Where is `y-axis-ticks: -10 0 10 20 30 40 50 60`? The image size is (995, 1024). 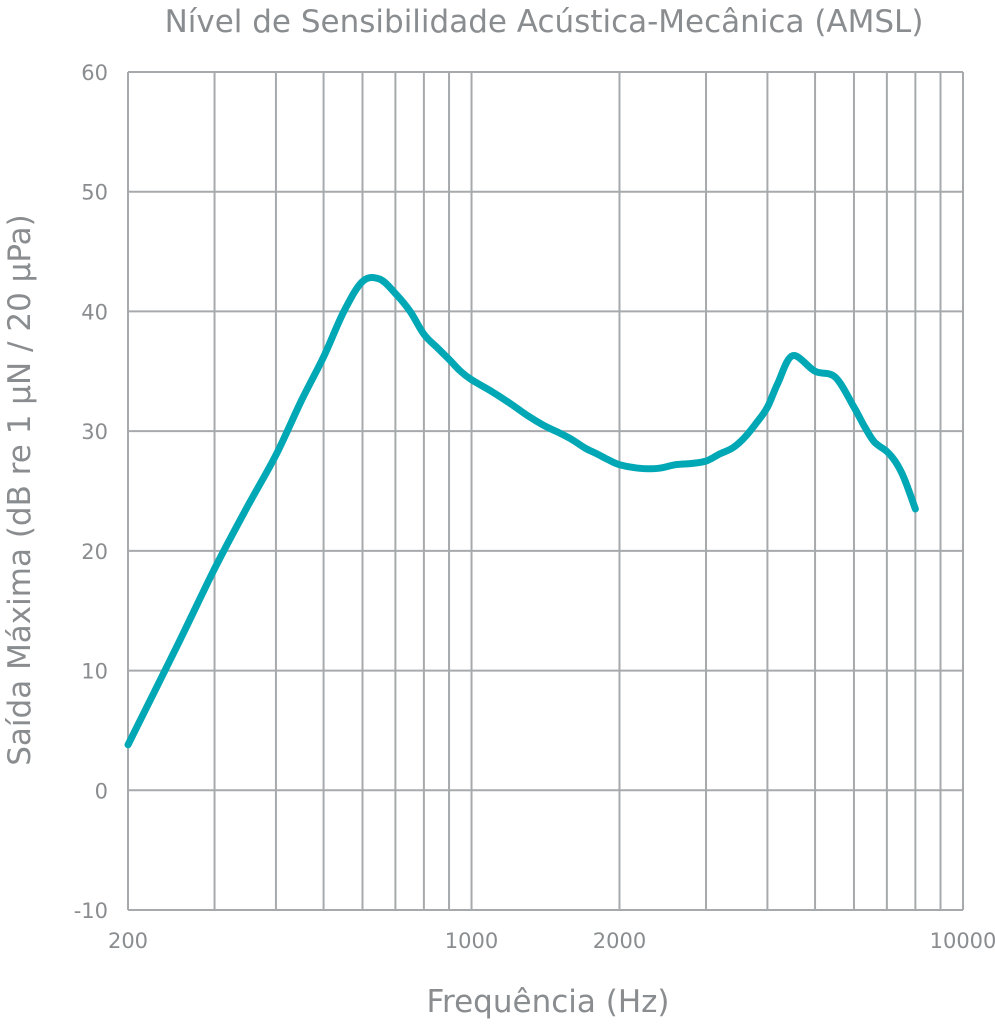
y-axis-ticks: -10 0 10 20 30 40 50 60 is located at coordinates (91, 492).